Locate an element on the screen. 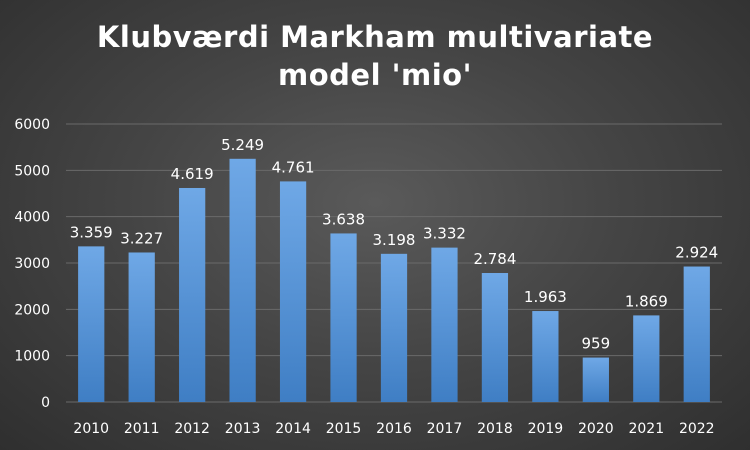  bar-2015 is located at coordinates (343, 317).